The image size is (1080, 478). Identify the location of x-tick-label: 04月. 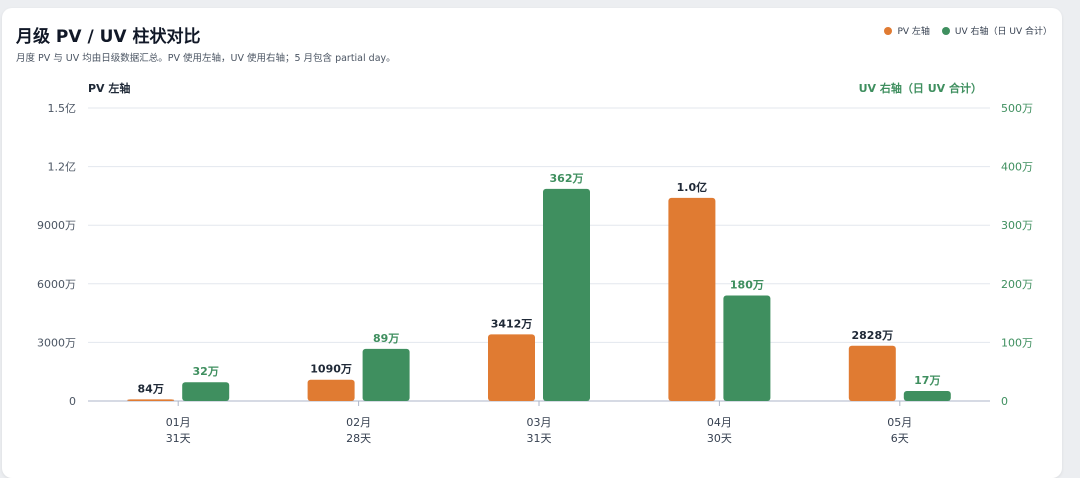
(719, 422).